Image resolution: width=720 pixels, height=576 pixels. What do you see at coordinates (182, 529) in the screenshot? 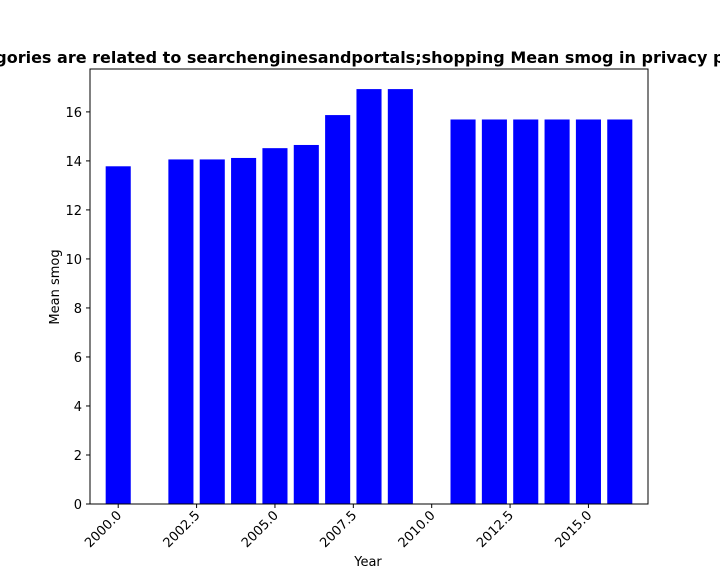
I see `x-tick-label: 2002.5` at bounding box center [182, 529].